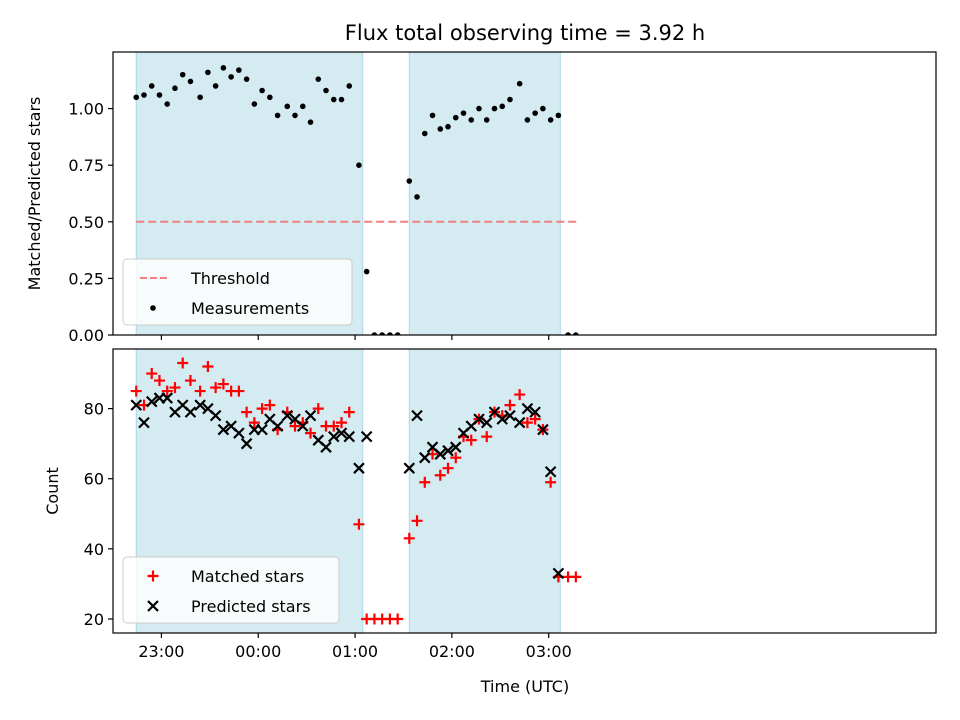 Image resolution: width=960 pixels, height=720 pixels. What do you see at coordinates (250, 308) in the screenshot?
I see `legend-label: Measurements` at bounding box center [250, 308].